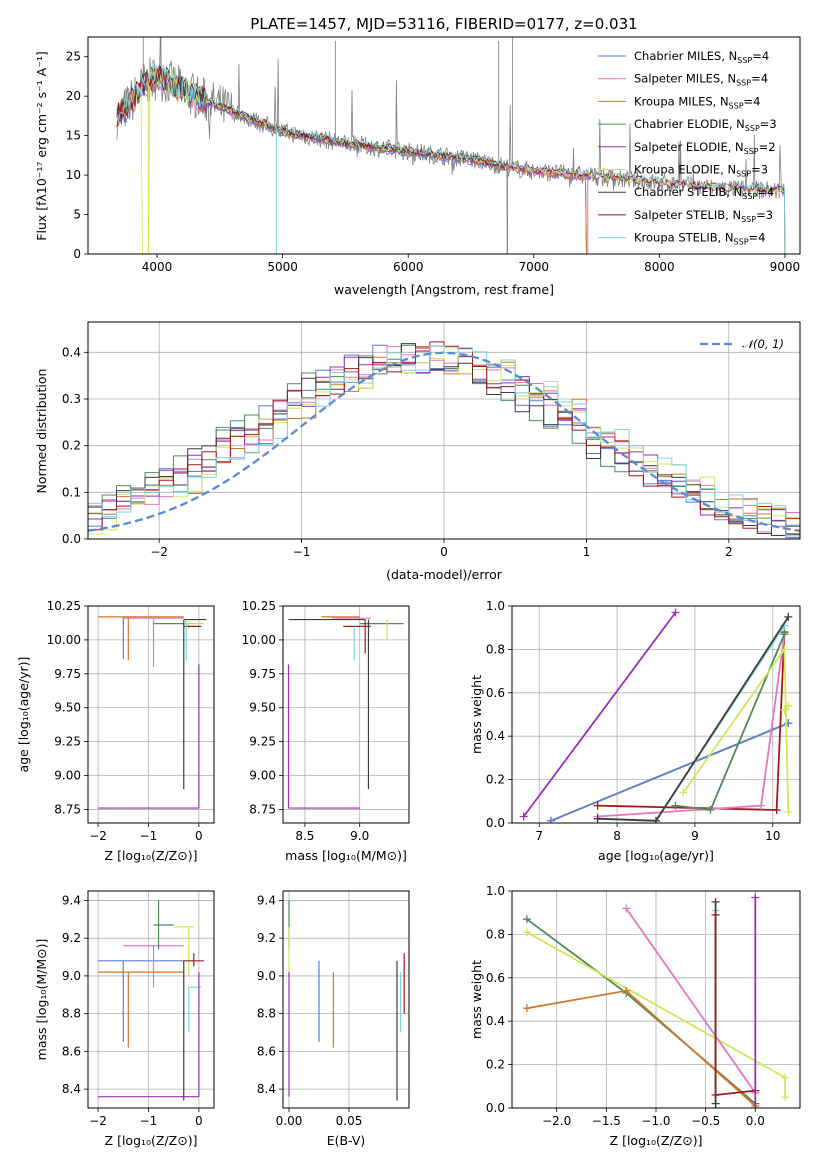 The height and width of the screenshot is (1170, 819). I want to click on y-tick-label: 0.8, so click(495, 649).